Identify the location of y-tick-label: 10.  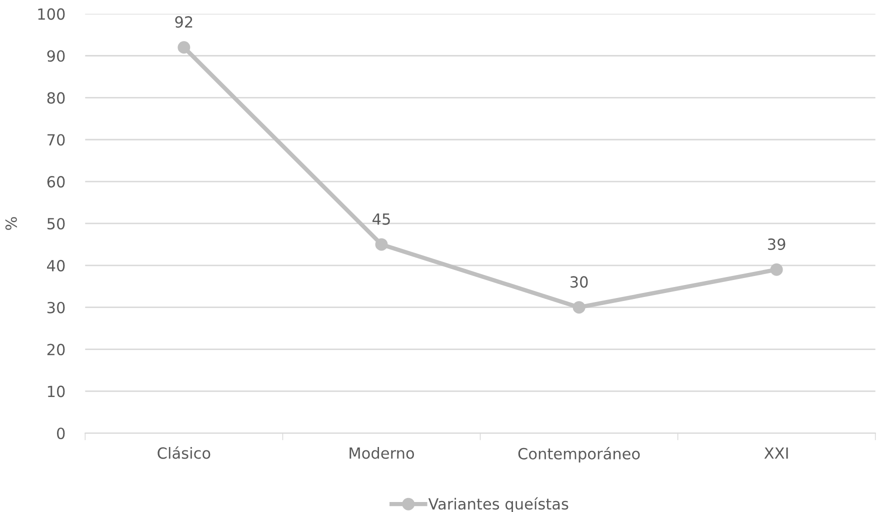
(56, 392).